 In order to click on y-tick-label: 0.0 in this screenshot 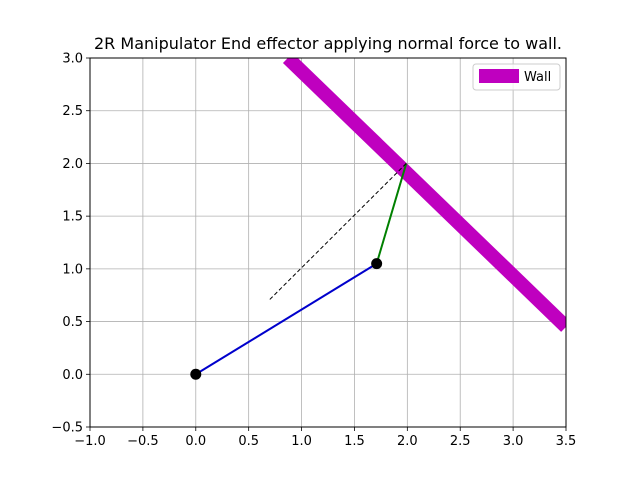, I will do `click(72, 375)`.